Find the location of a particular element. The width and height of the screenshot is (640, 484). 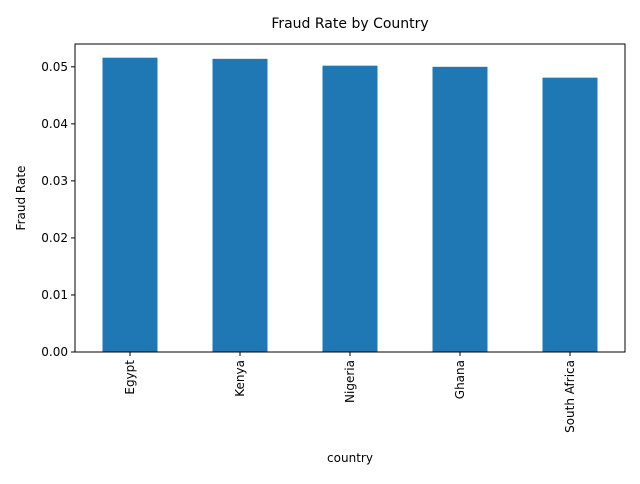

y-tick-label: 0.02 is located at coordinates (54, 238).